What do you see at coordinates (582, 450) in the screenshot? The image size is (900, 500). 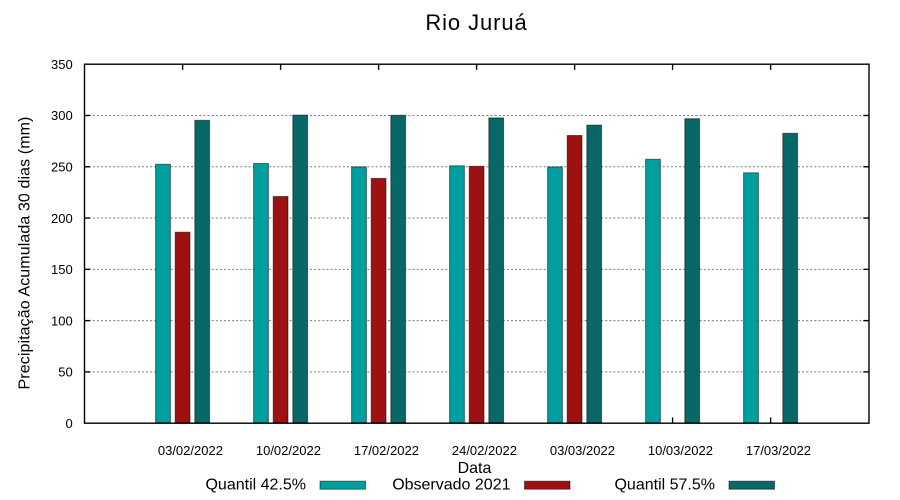 I see `svg-text: 03/03/2022` at bounding box center [582, 450].